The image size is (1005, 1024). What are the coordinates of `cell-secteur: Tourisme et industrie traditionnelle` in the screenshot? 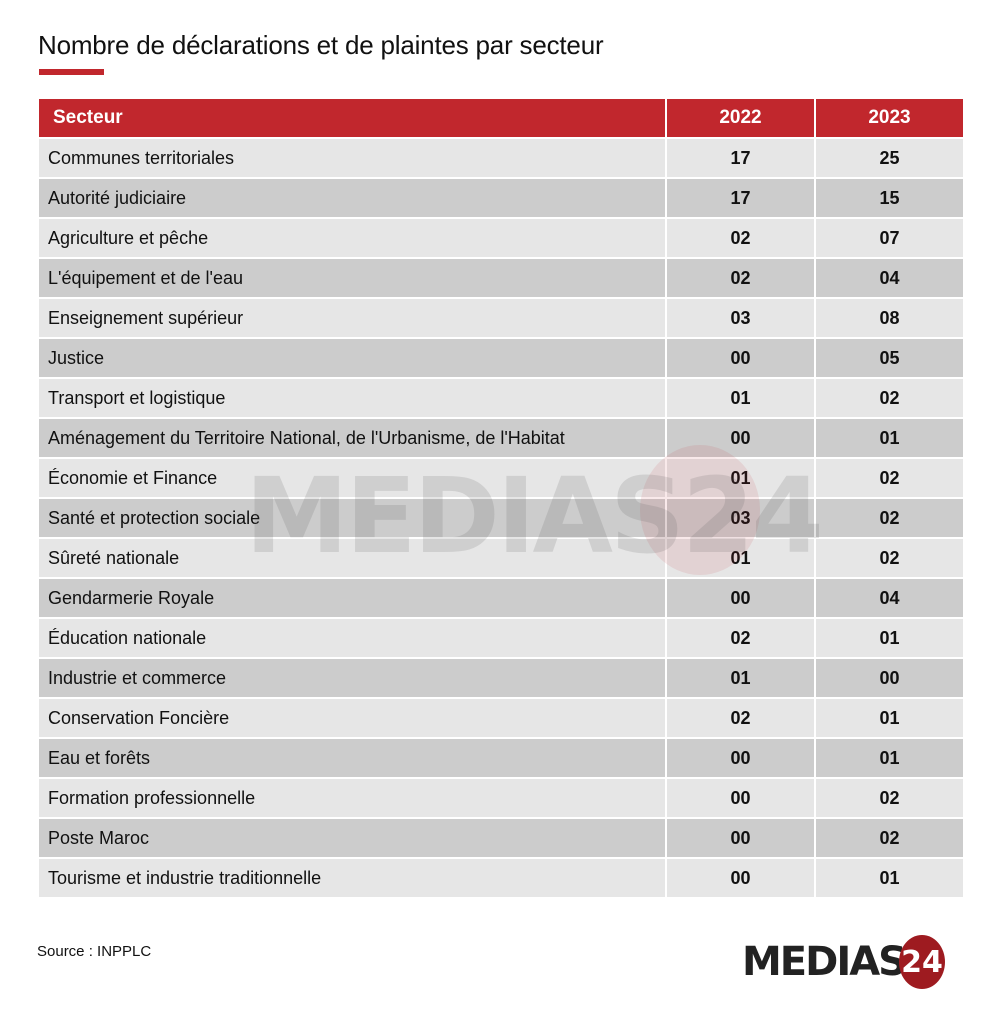 It's located at (352, 878).